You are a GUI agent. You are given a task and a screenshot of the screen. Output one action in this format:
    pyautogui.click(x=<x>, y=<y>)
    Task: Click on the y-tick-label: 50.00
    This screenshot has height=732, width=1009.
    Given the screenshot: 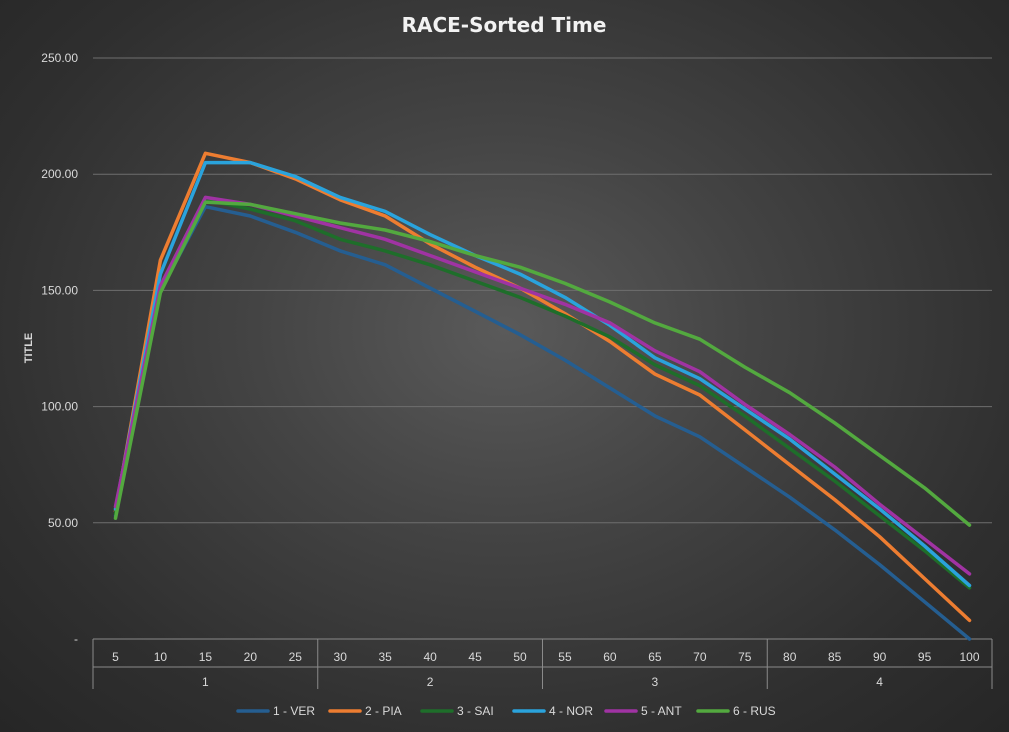 What is the action you would take?
    pyautogui.click(x=63, y=523)
    